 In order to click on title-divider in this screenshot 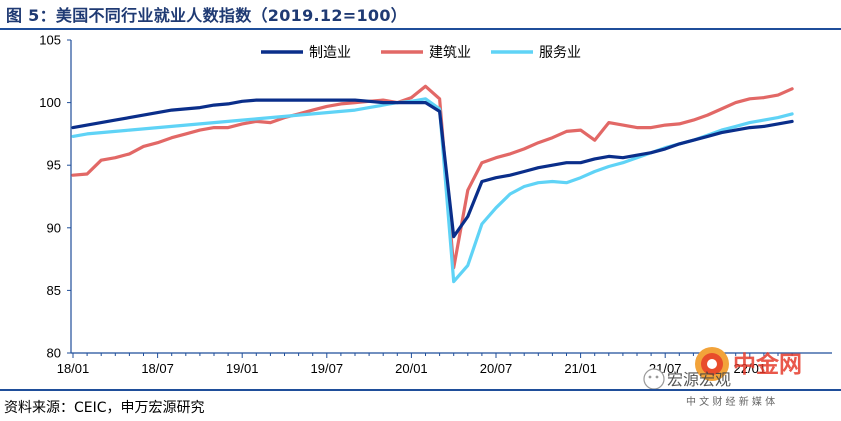, I will do `click(420, 29)`.